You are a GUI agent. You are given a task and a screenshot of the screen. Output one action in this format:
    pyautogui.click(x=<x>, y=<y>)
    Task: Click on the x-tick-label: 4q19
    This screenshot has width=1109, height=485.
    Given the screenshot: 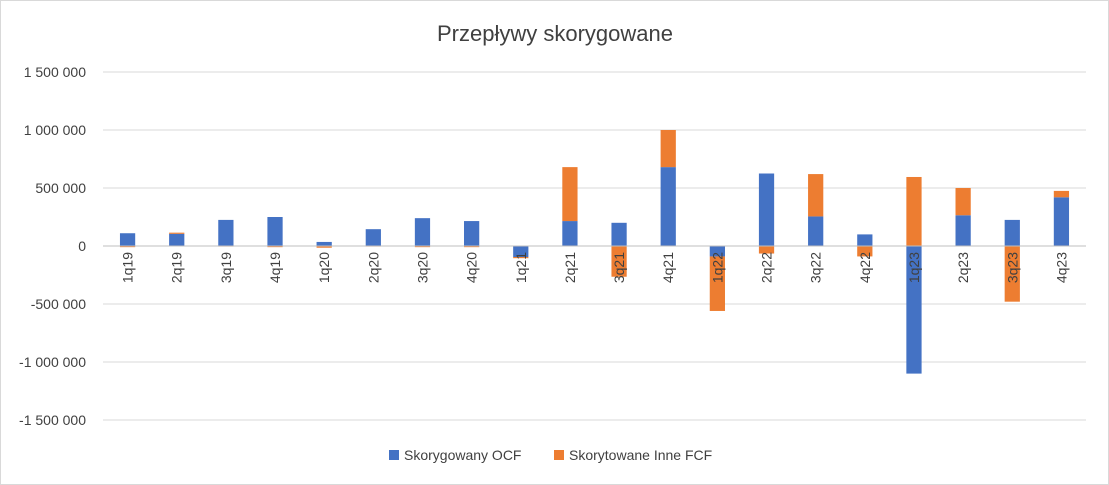 What is the action you would take?
    pyautogui.click(x=275, y=267)
    